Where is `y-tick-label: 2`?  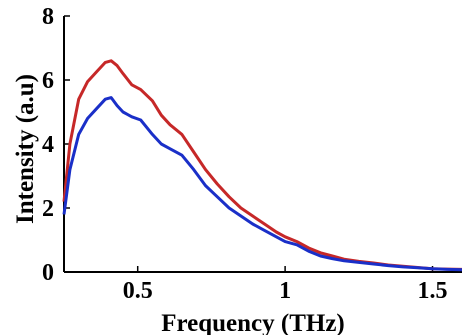 y-tick-label: 2 is located at coordinates (48, 209).